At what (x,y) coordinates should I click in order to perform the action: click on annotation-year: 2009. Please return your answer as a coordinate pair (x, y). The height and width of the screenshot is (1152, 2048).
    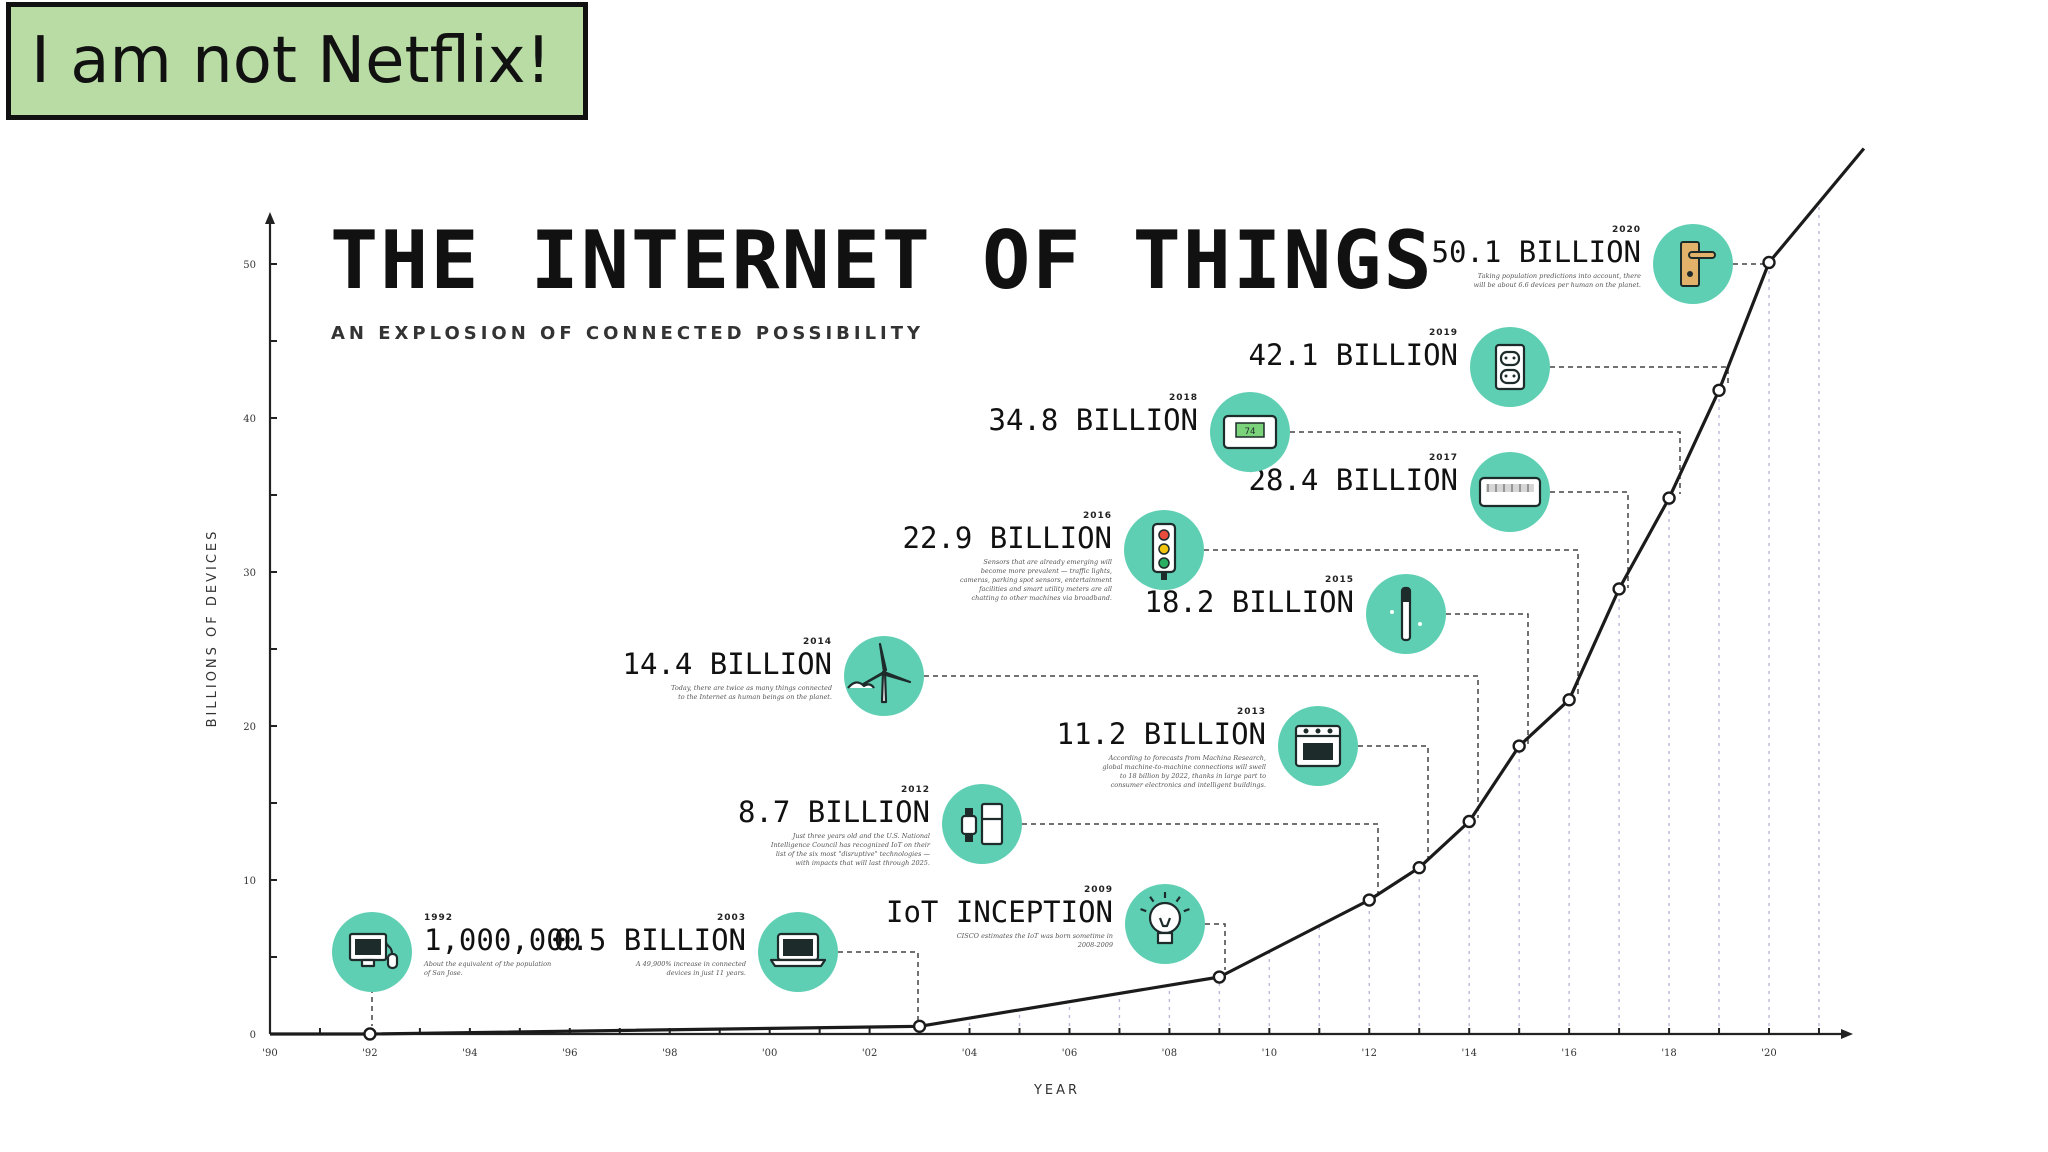
    Looking at the image, I should click on (1098, 890).